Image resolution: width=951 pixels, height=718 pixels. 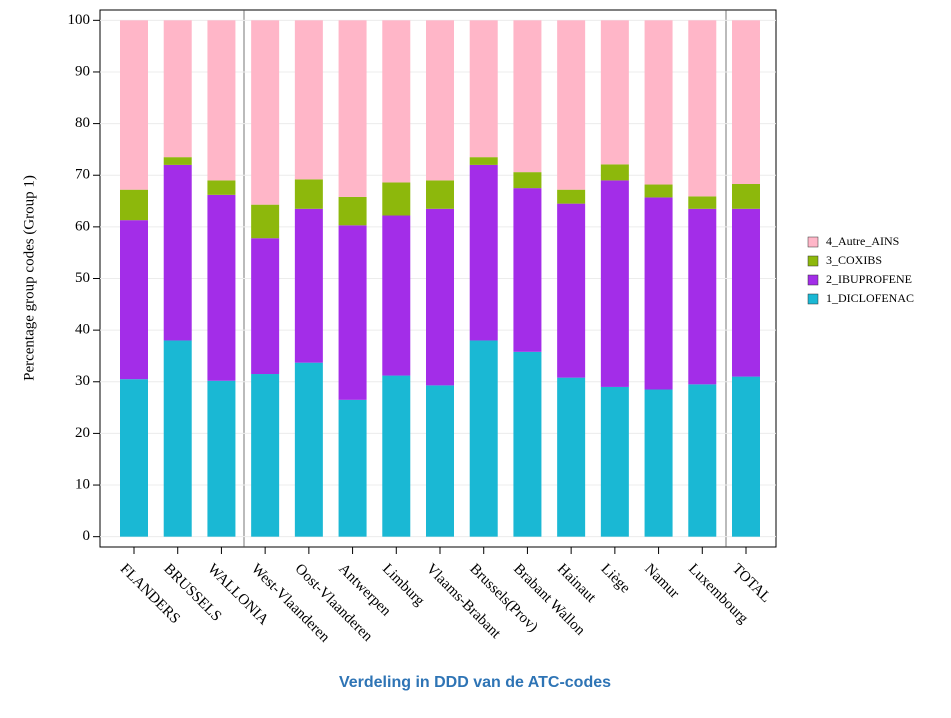 What do you see at coordinates (82, 330) in the screenshot?
I see `y-tick-label: 40` at bounding box center [82, 330].